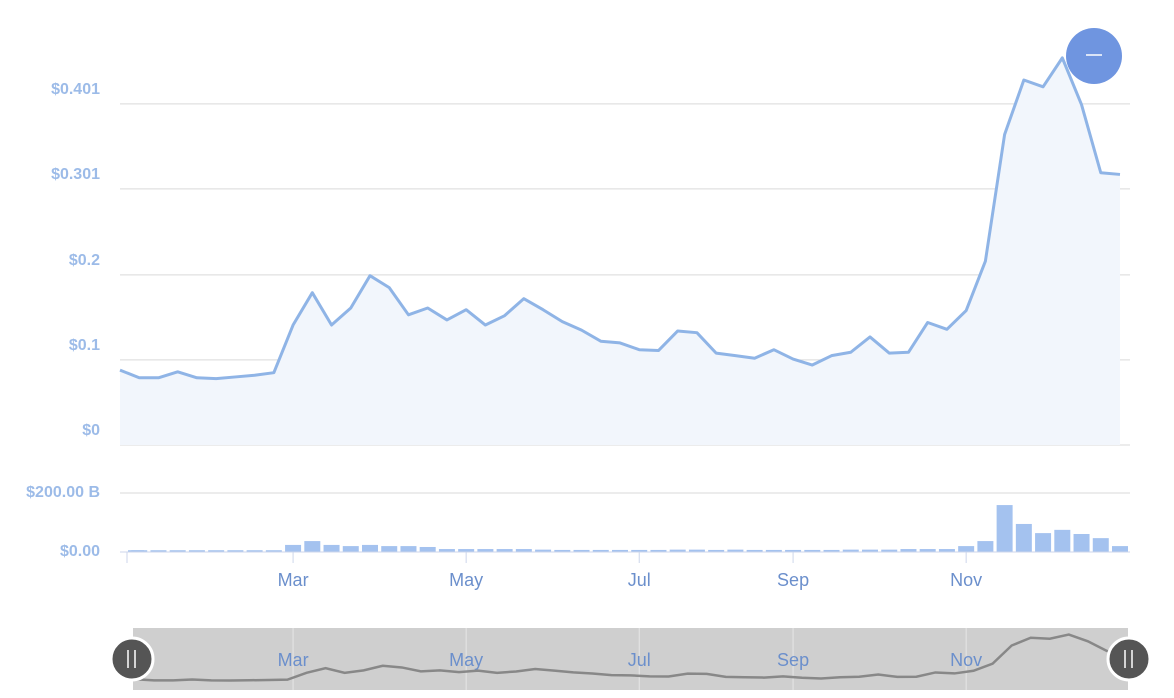  I want to click on navigator-label: Nov, so click(966, 660).